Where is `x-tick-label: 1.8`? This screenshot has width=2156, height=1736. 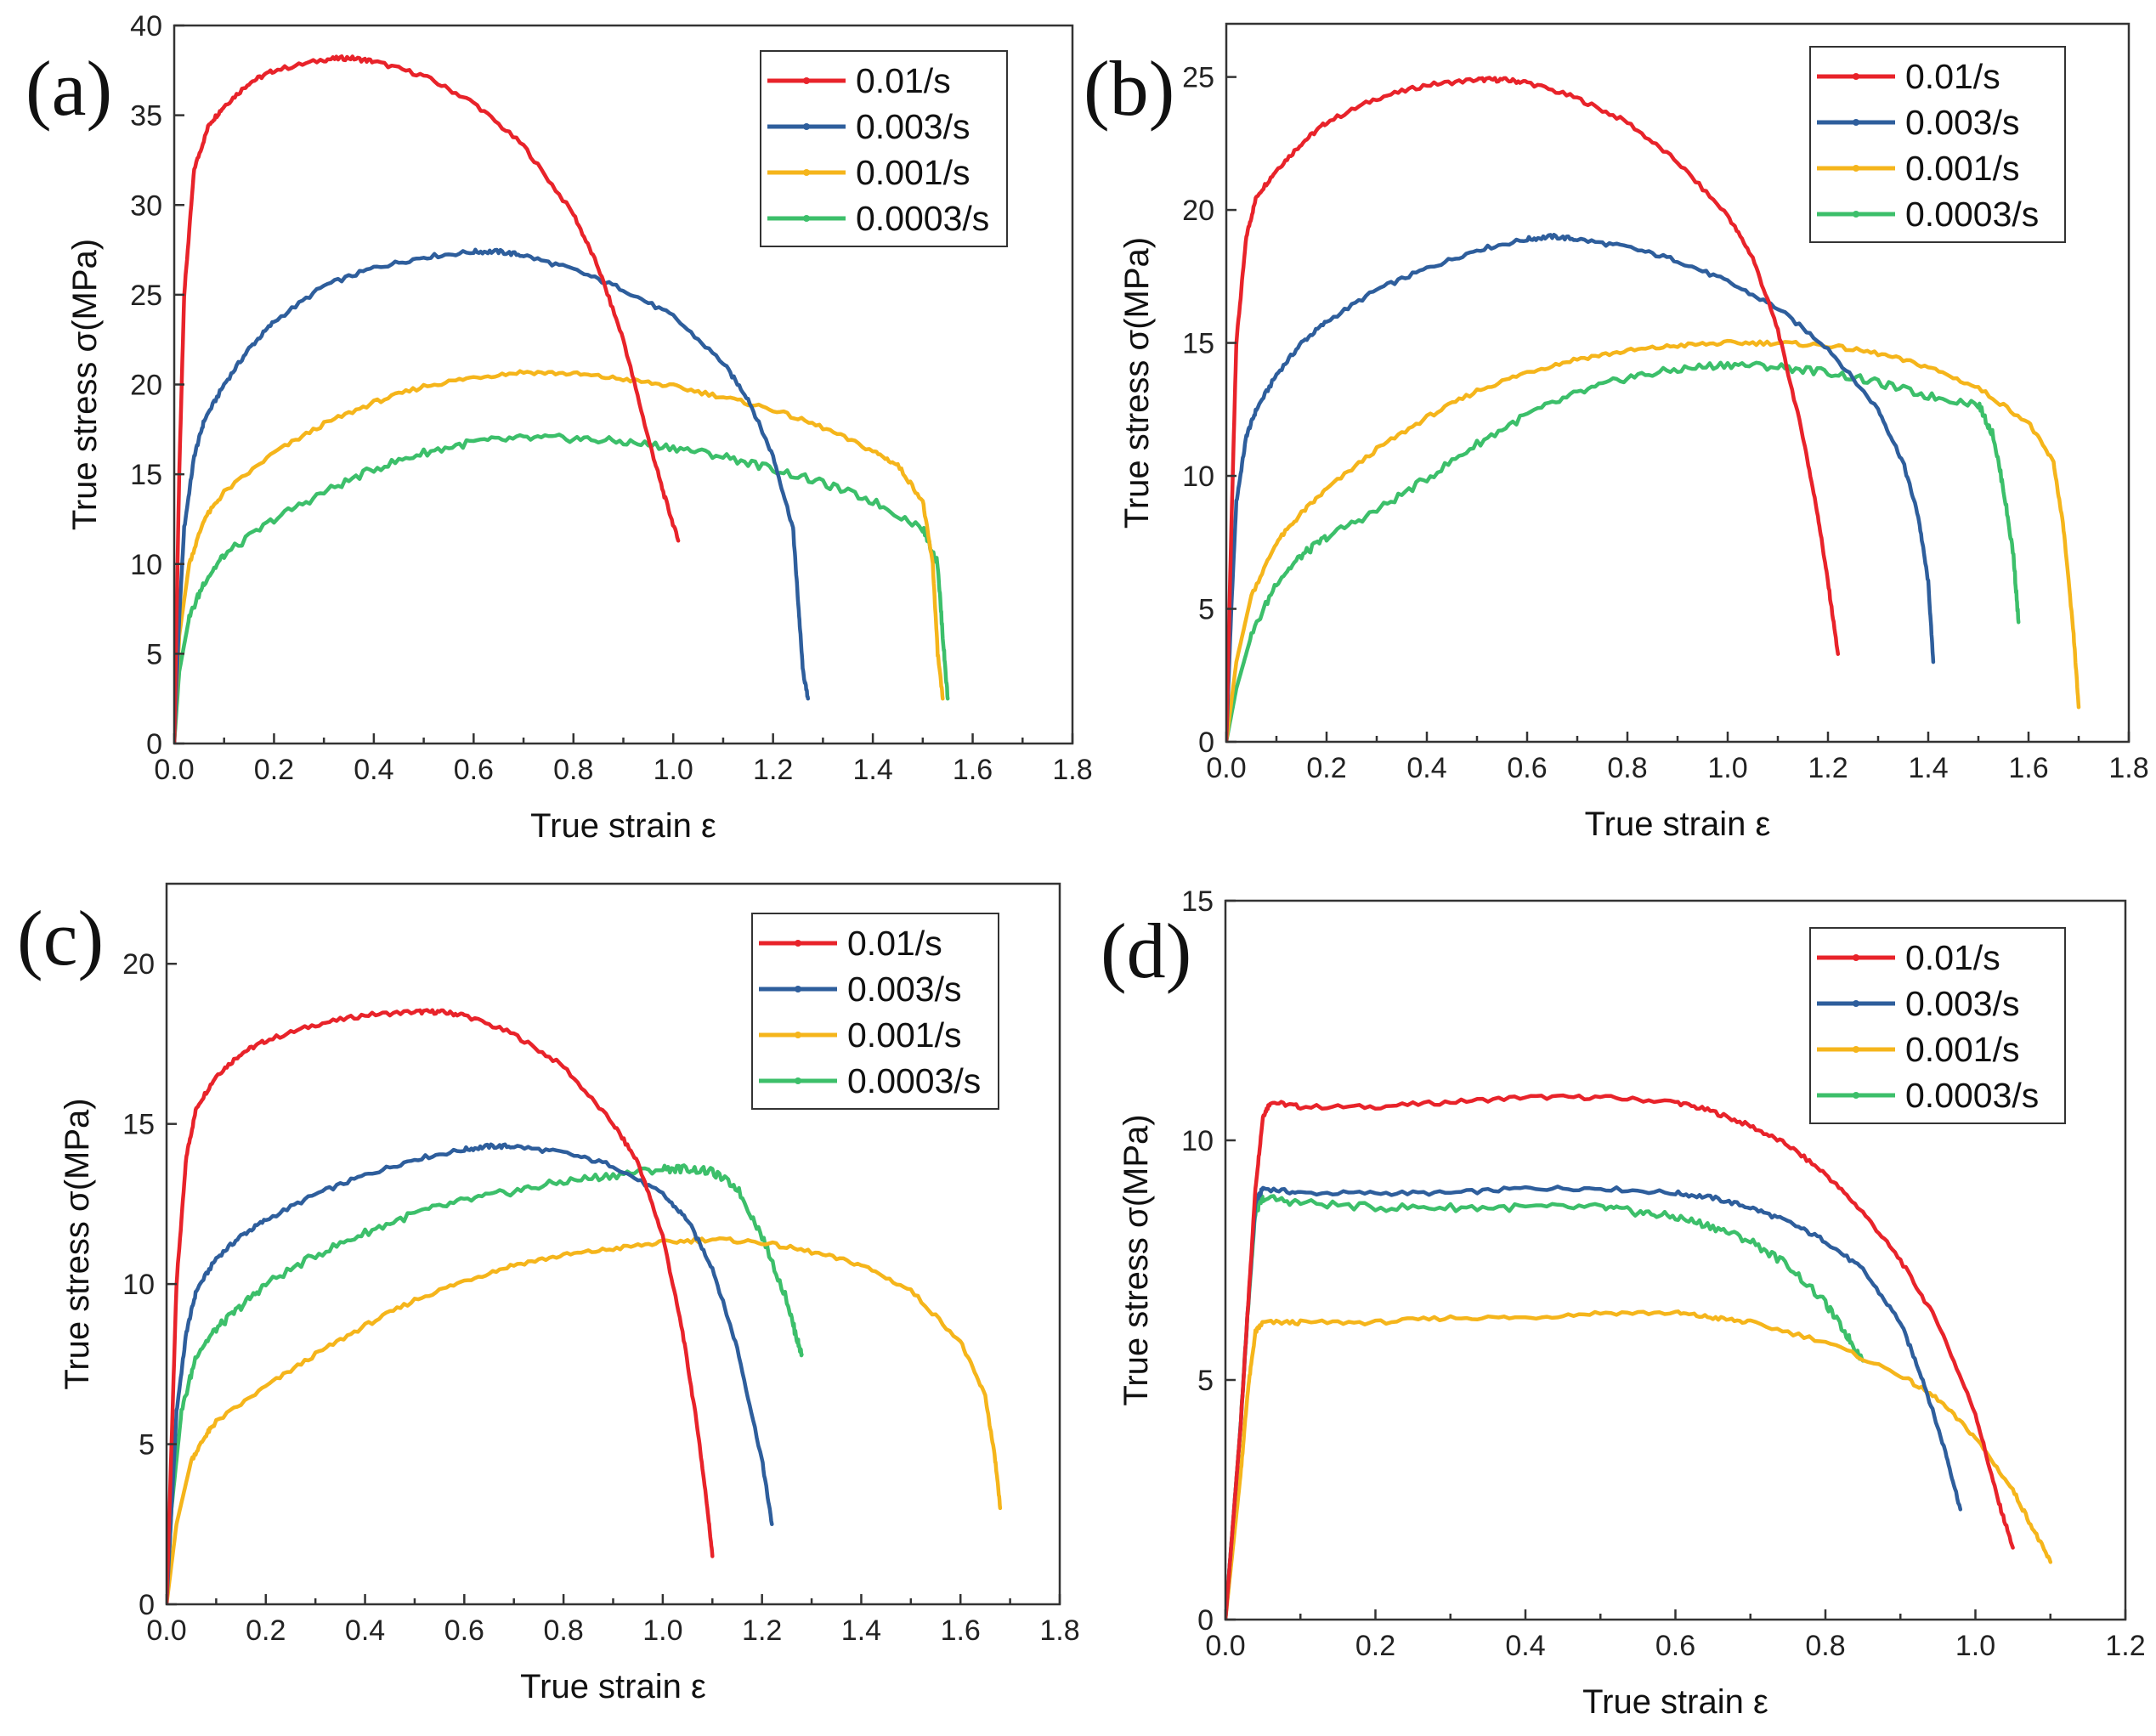
x-tick-label: 1.8 is located at coordinates (1059, 1631).